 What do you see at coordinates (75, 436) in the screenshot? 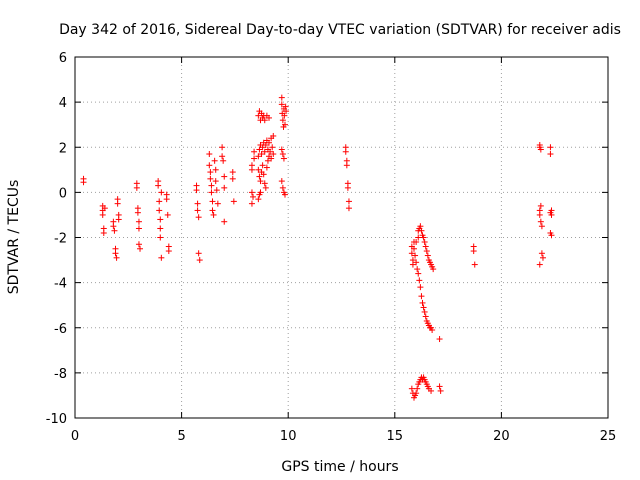
I see `x-tick-label: 0` at bounding box center [75, 436].